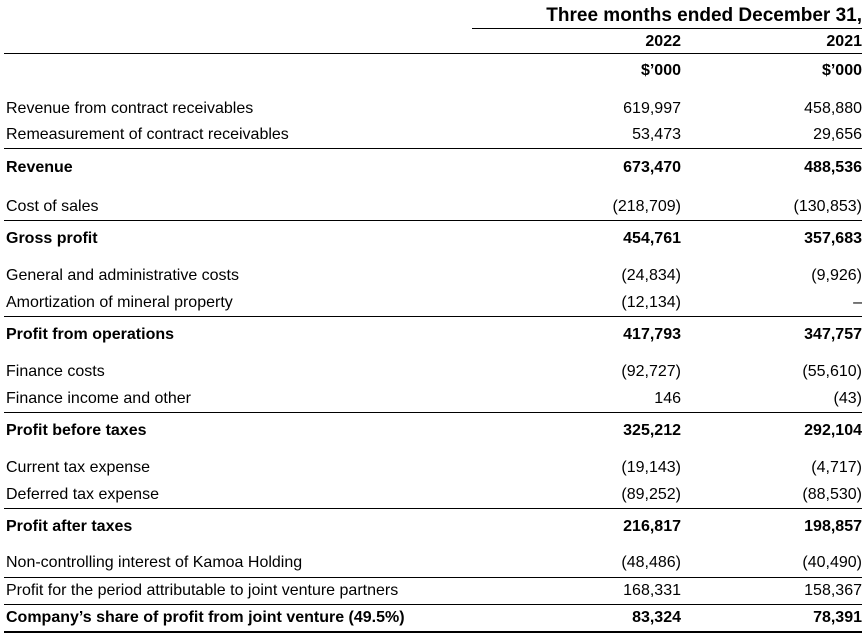 This screenshot has height=640, width=868. What do you see at coordinates (90, 334) in the screenshot?
I see `row-label: Profit from operations` at bounding box center [90, 334].